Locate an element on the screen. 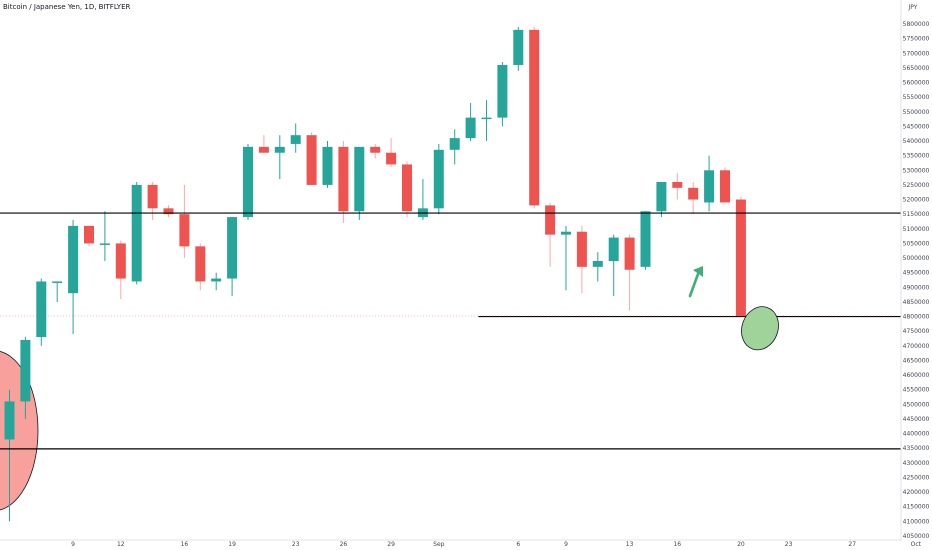 This screenshot has height=550, width=932. price-tick-label: 5350000 is located at coordinates (916, 156).